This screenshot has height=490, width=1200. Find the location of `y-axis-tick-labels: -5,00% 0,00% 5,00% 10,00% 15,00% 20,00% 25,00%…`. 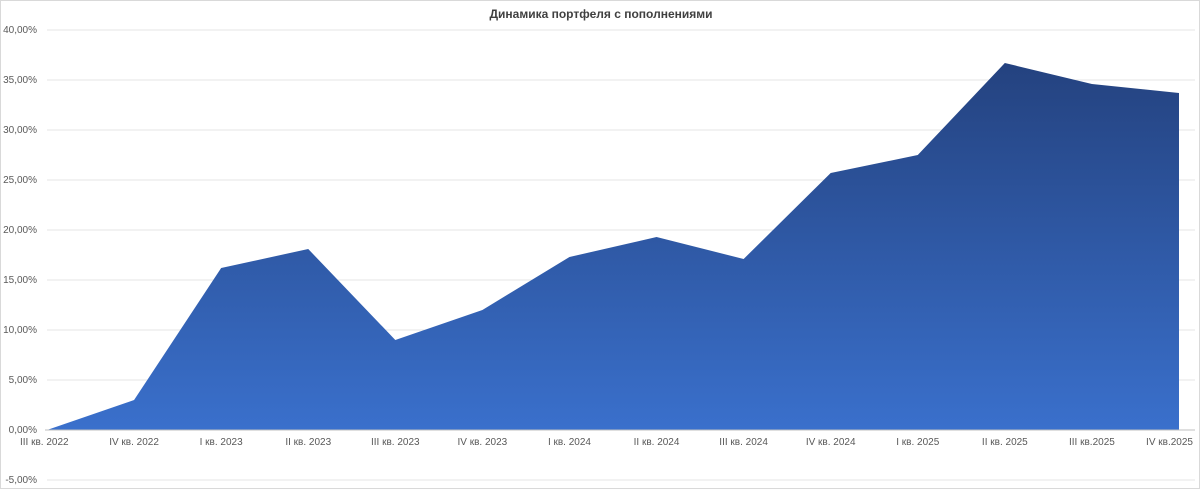

y-axis-tick-labels: -5,00% 0,00% 5,00% 10,00% 15,00% 20,00% 25,00%… is located at coordinates (20, 255).